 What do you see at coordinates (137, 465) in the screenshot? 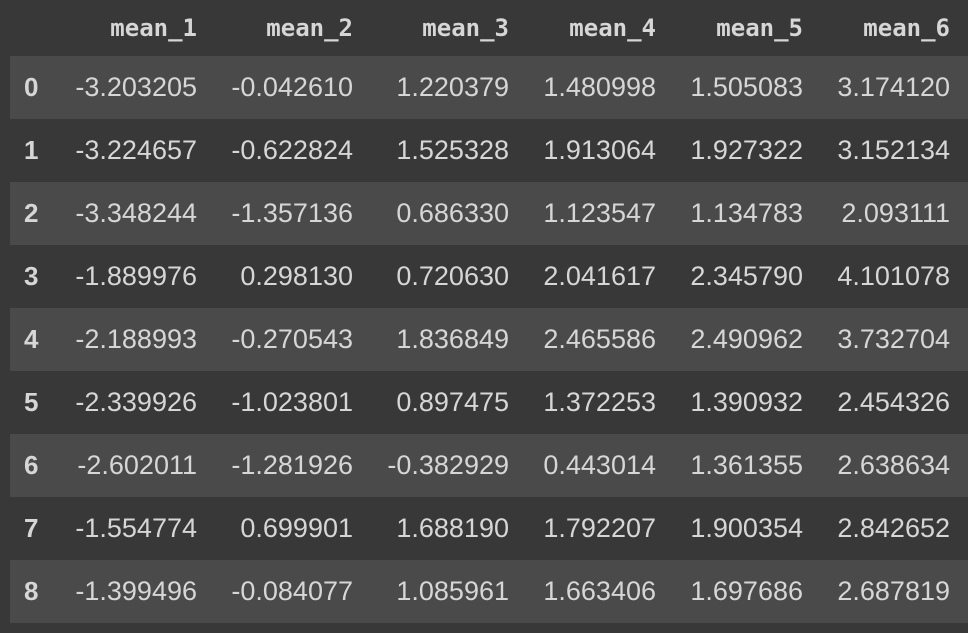
I see `table-cell: -2.602011` at bounding box center [137, 465].